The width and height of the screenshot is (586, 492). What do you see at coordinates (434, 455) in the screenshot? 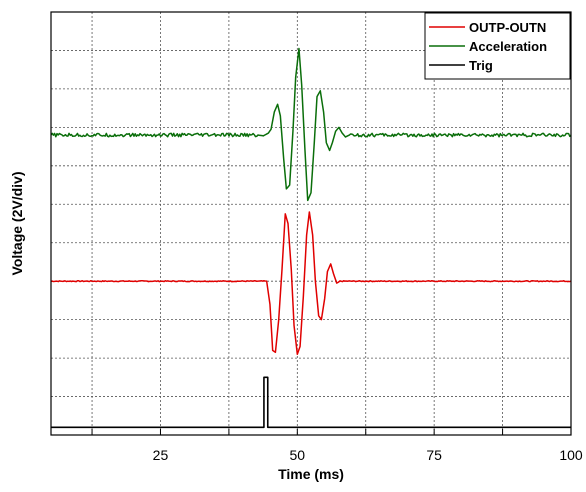
I see `x-tick-label: 75` at bounding box center [434, 455].